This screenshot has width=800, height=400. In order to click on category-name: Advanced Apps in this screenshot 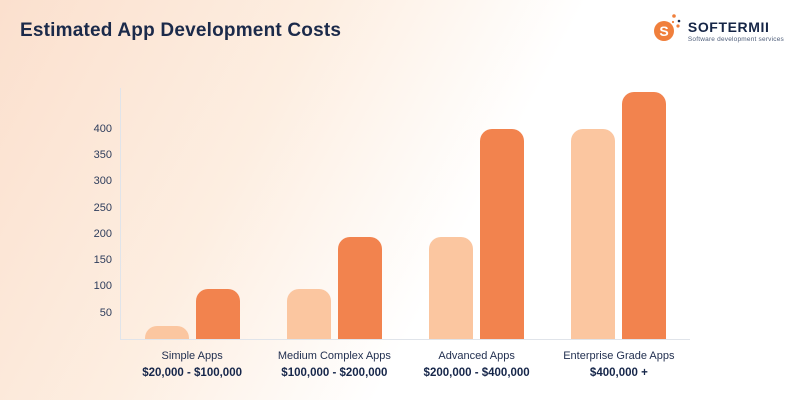, I will do `click(476, 356)`.